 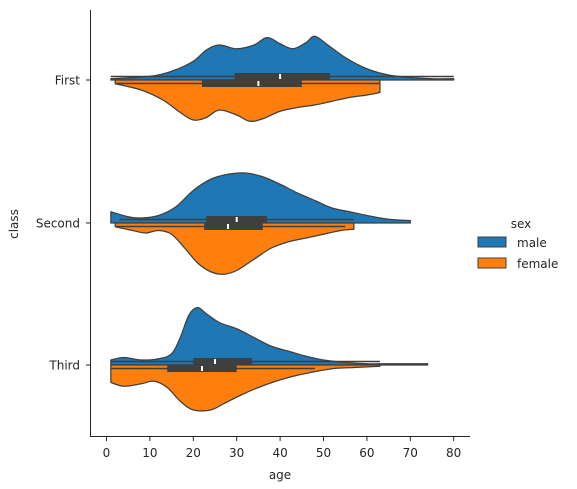 I want to click on x-tick-label-60: 60, so click(x=366, y=453).